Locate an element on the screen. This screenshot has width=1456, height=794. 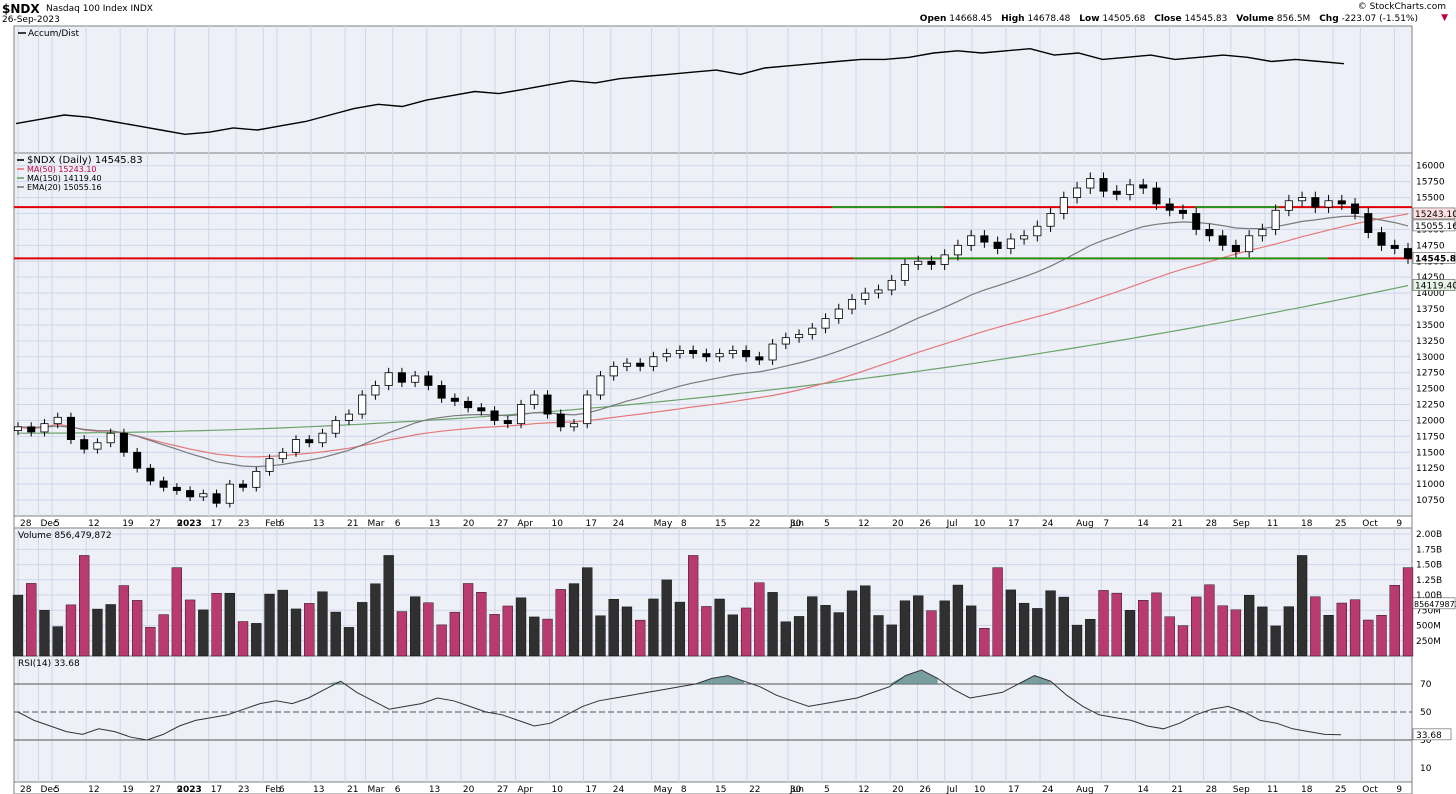
chg-label: Chg is located at coordinates (1329, 19).